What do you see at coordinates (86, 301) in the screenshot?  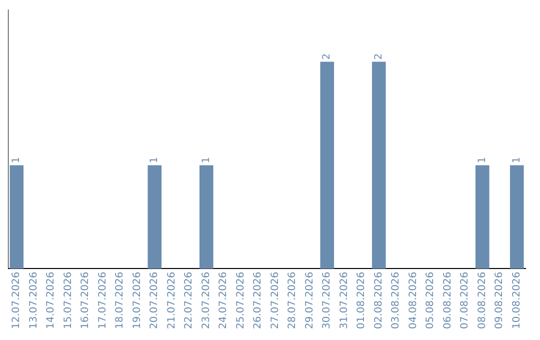 I see `x-tick-label: 16.07.2026` at bounding box center [86, 301].